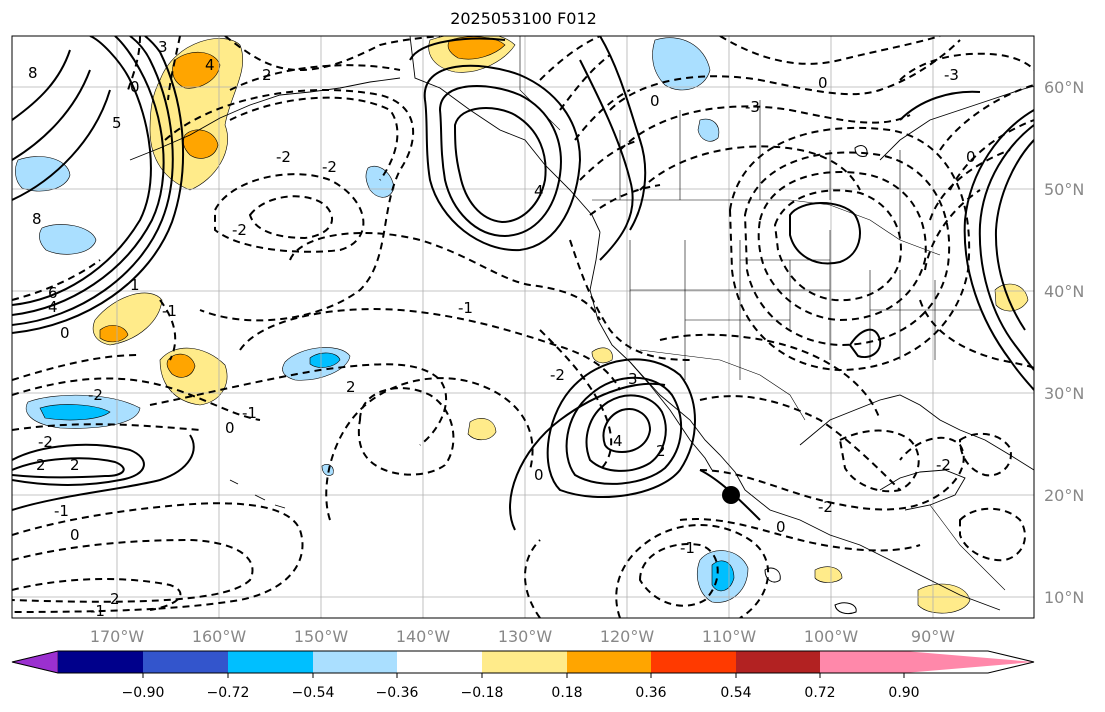 The image size is (1105, 712). I want to click on lon-label: 110°W, so click(729, 636).